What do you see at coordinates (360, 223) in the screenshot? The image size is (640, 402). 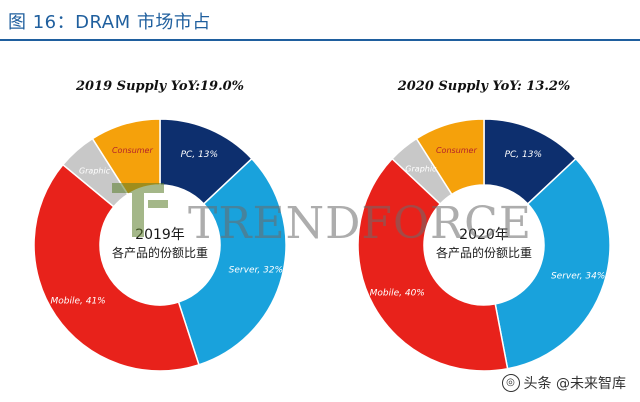 I see `trendforce-watermark-text: TRENDFORCE` at bounding box center [360, 223].